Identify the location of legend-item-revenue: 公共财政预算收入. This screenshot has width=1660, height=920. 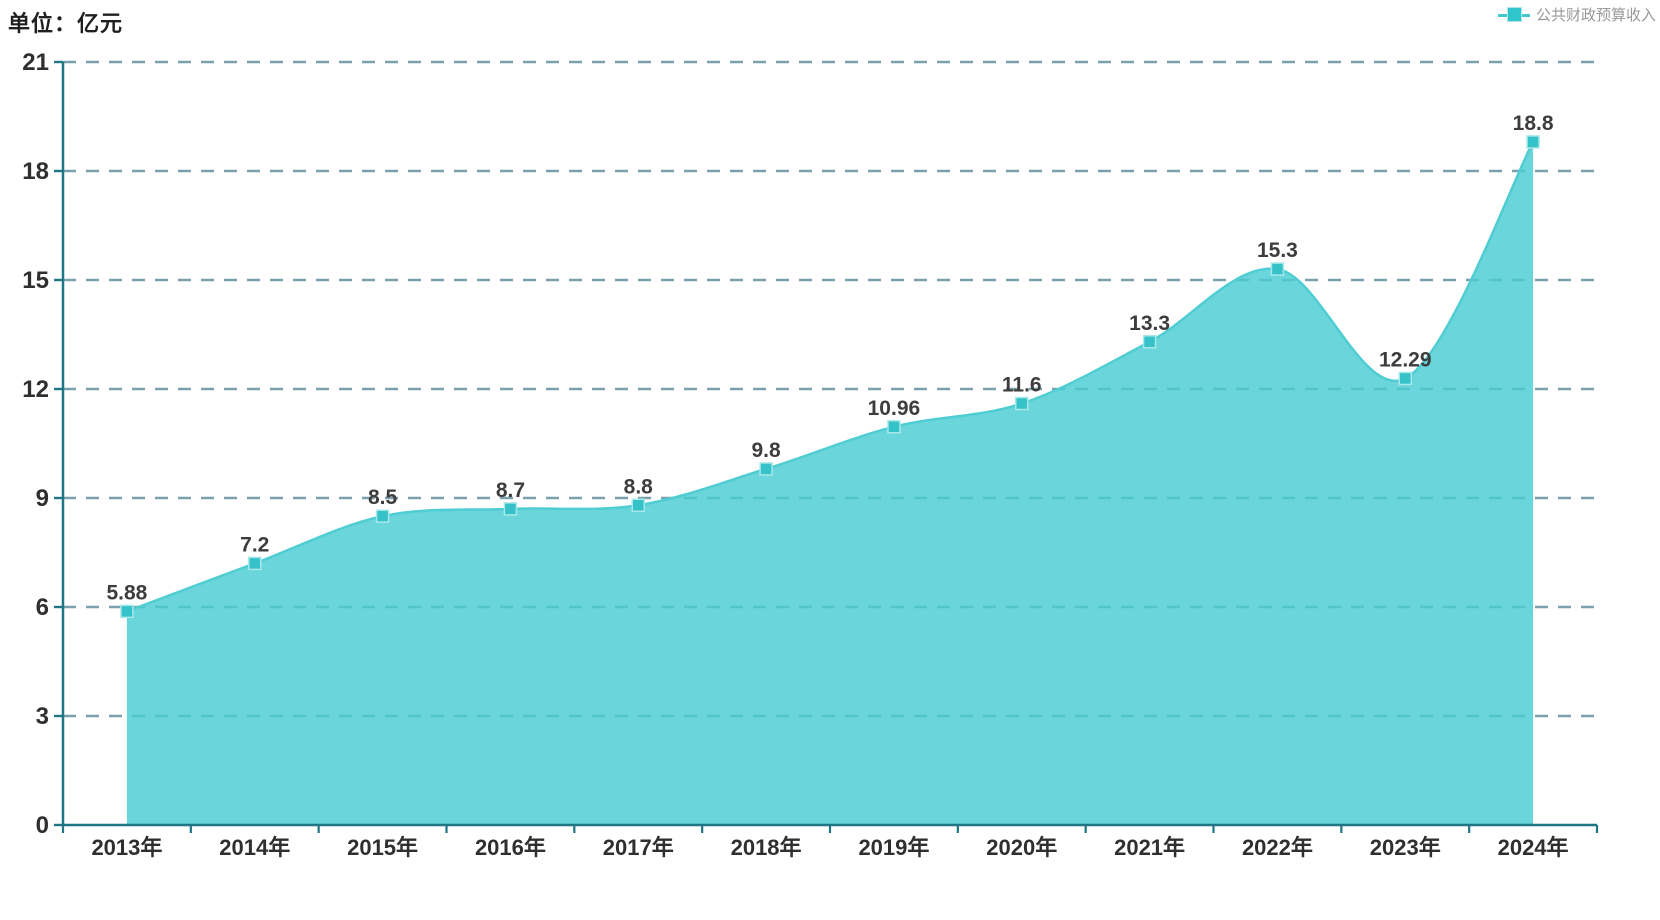
(1576, 14).